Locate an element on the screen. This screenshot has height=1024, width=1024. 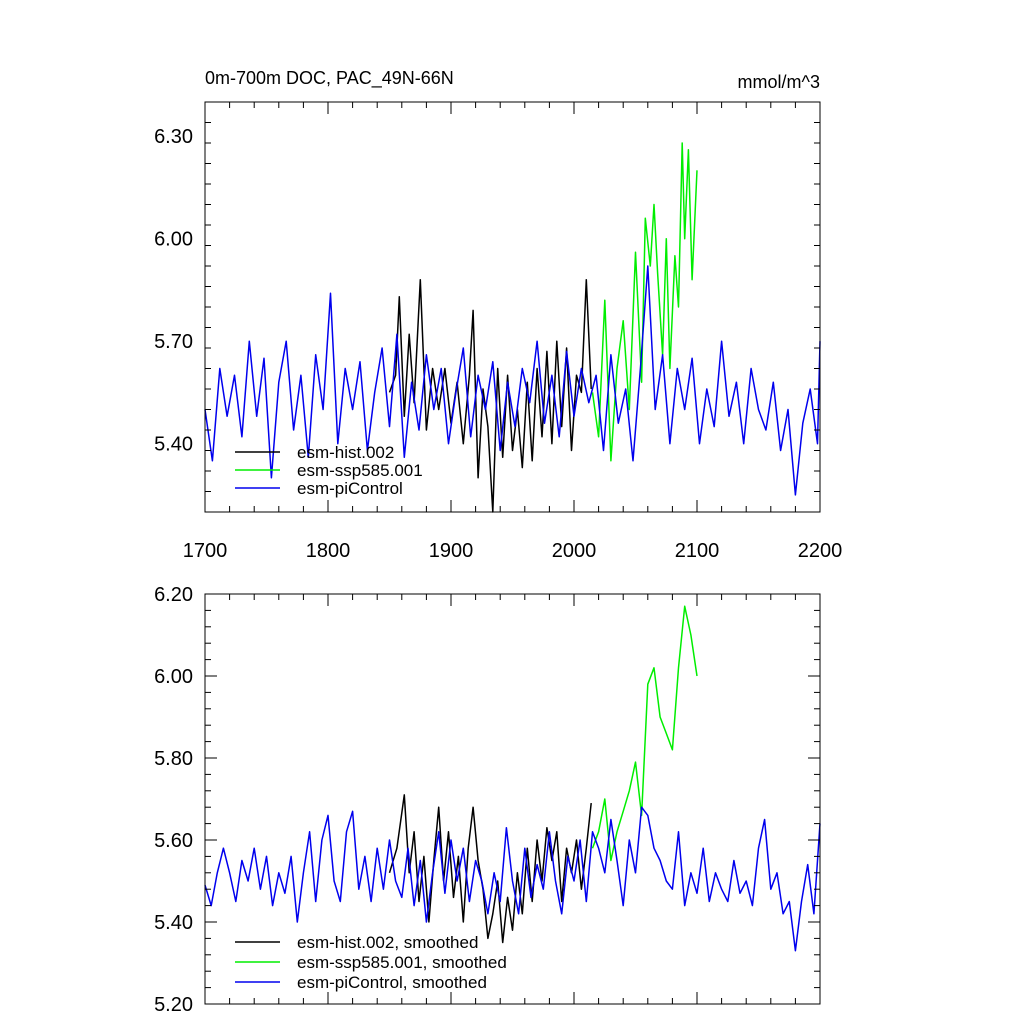
legend-label: esm-hist.002 is located at coordinates (345, 452).